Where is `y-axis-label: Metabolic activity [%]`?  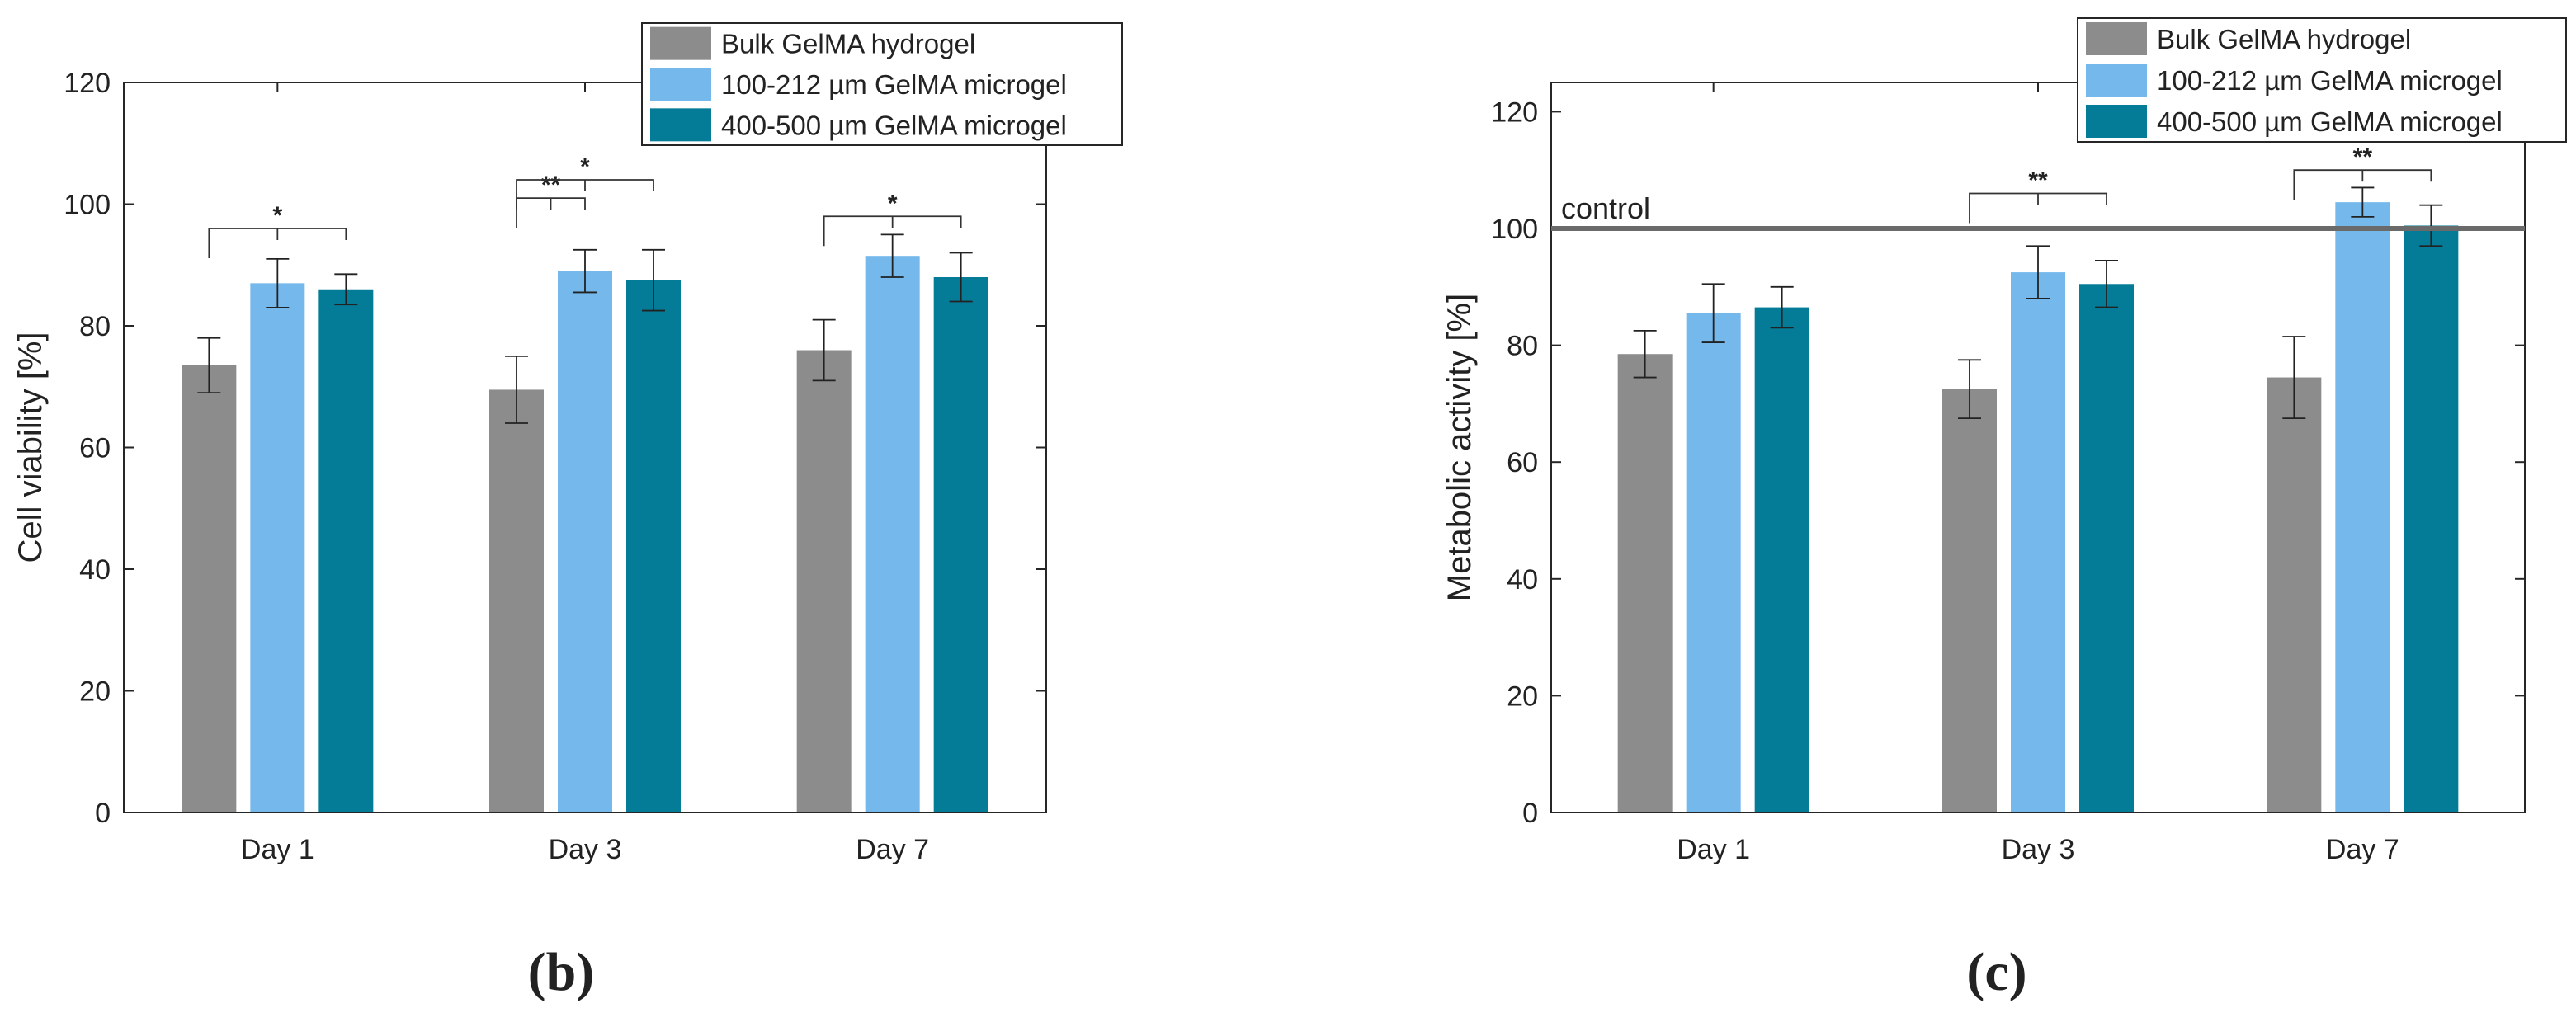 y-axis-label: Metabolic activity [%] is located at coordinates (1459, 447).